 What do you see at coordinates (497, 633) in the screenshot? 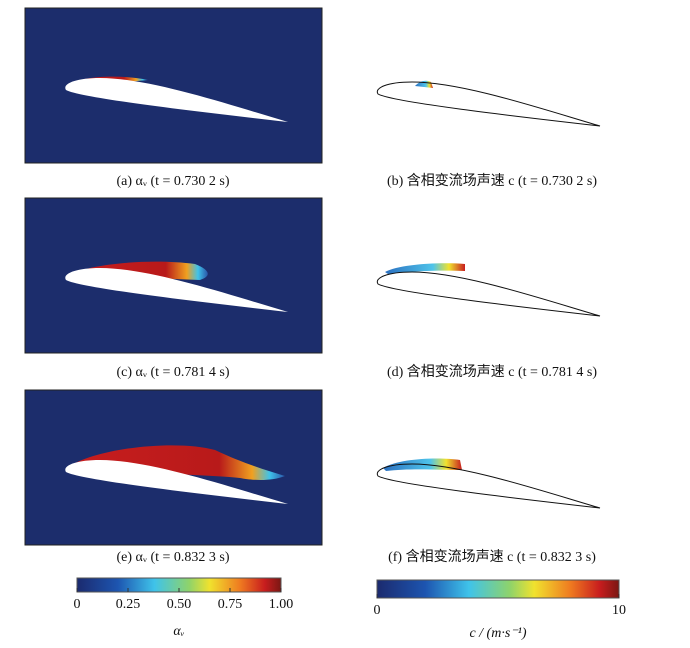
I see `colorbar-label: c / (m·s⁻¹)` at bounding box center [497, 633].